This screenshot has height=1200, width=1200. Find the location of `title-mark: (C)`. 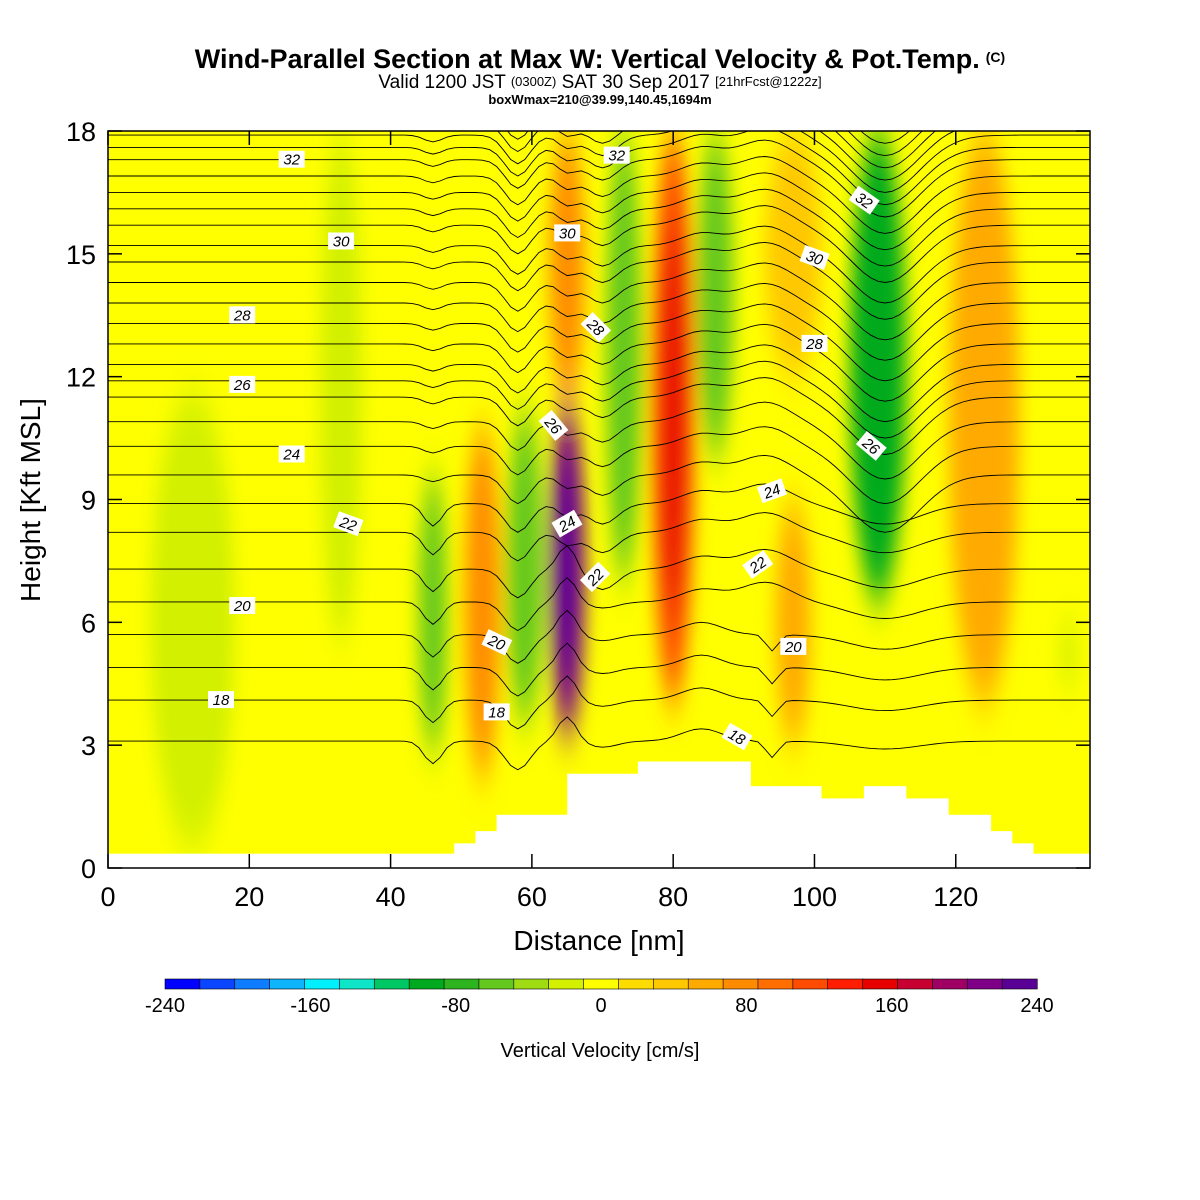

title-mark: (C) is located at coordinates (995, 57).